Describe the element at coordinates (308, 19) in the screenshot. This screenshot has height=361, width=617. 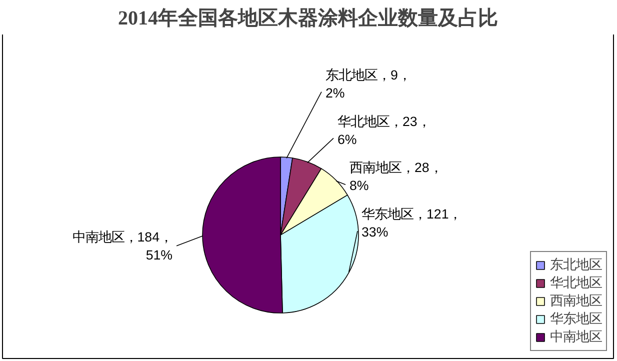
I see `chart-title: 2014年全国各地区木器涂料企业数量及占比` at that location.